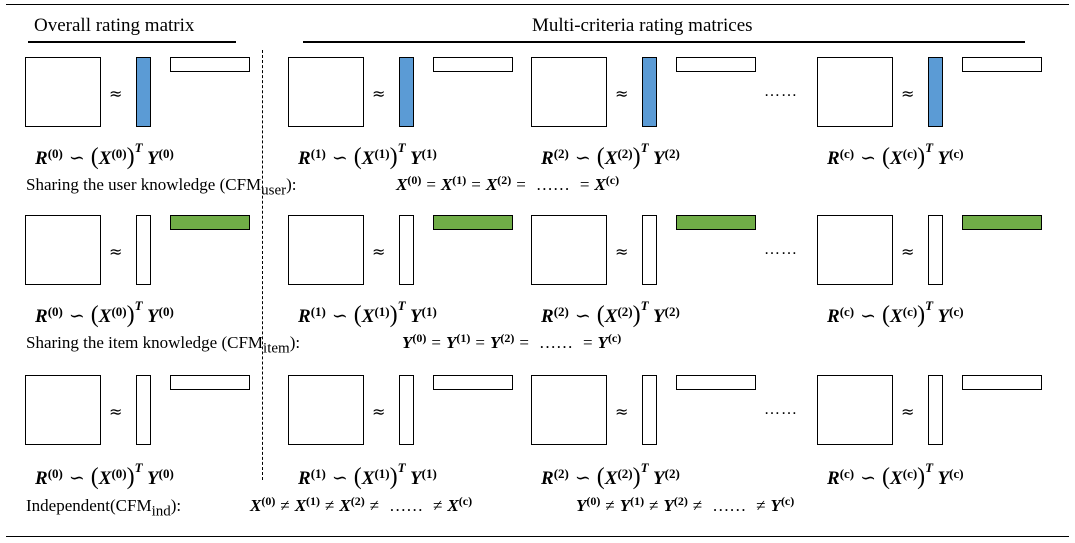 This screenshot has width=1075, height=543. What do you see at coordinates (537, 4) in the screenshot?
I see `top-rule` at bounding box center [537, 4].